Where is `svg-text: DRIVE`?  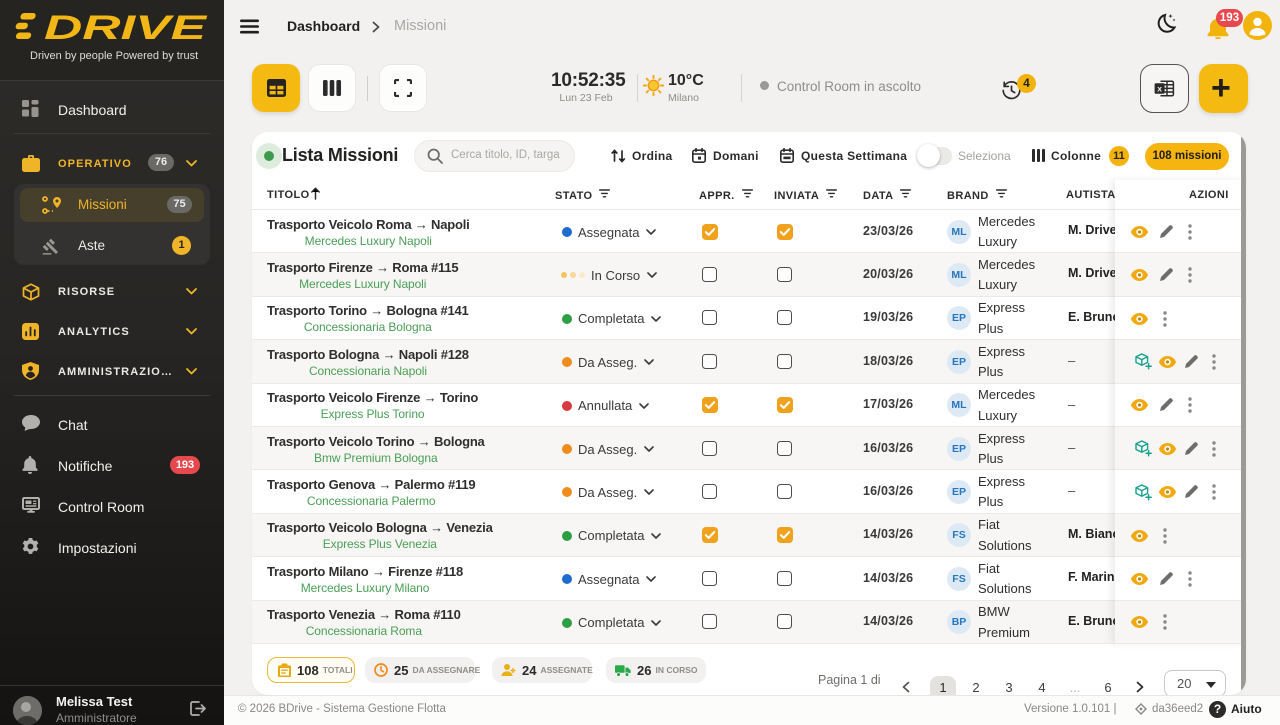
svg-text: DRIVE is located at coordinates (126, 26).